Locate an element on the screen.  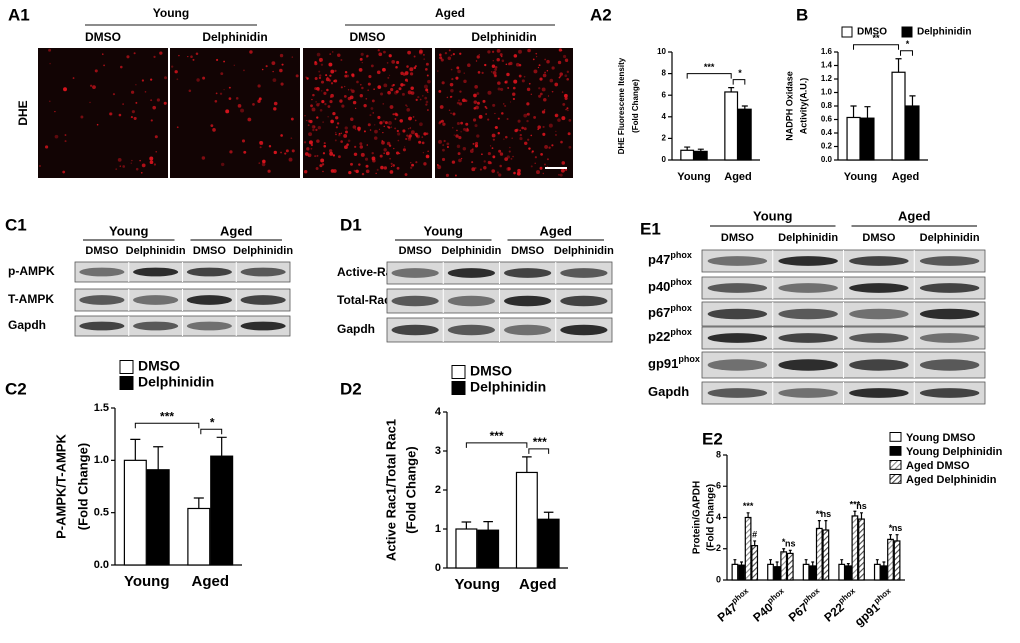
stain-label: DHE is located at coordinates (23, 112).